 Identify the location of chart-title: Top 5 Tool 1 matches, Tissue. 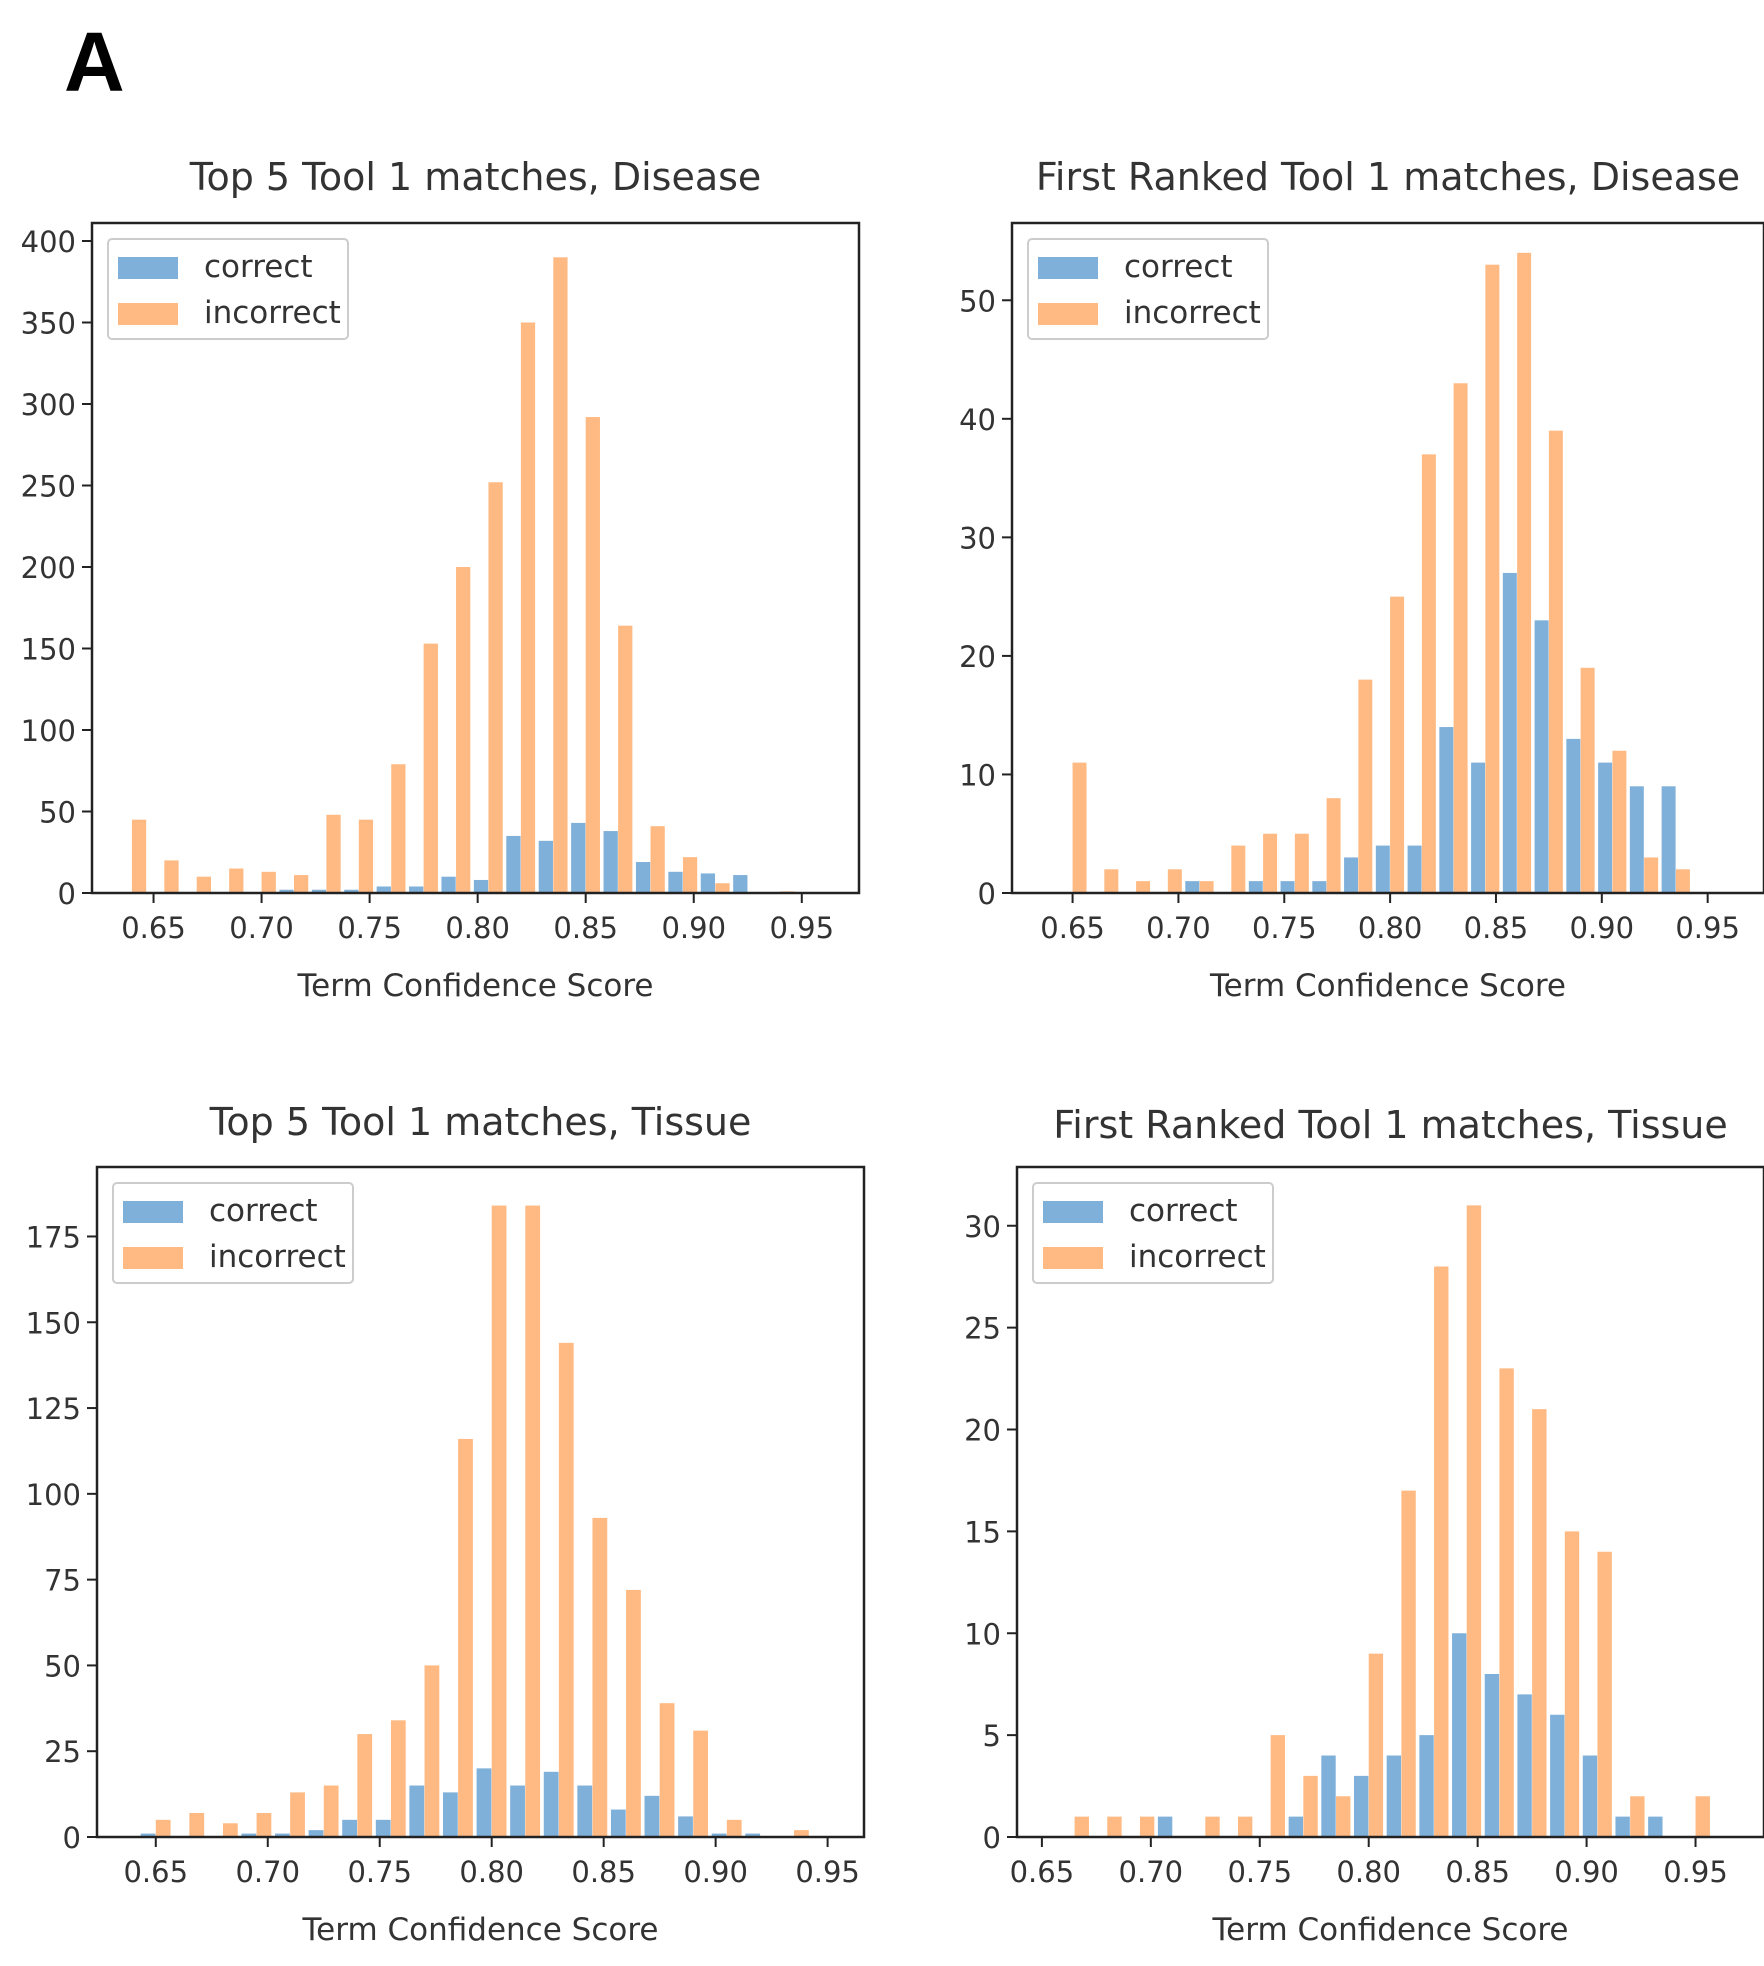
(480, 1122).